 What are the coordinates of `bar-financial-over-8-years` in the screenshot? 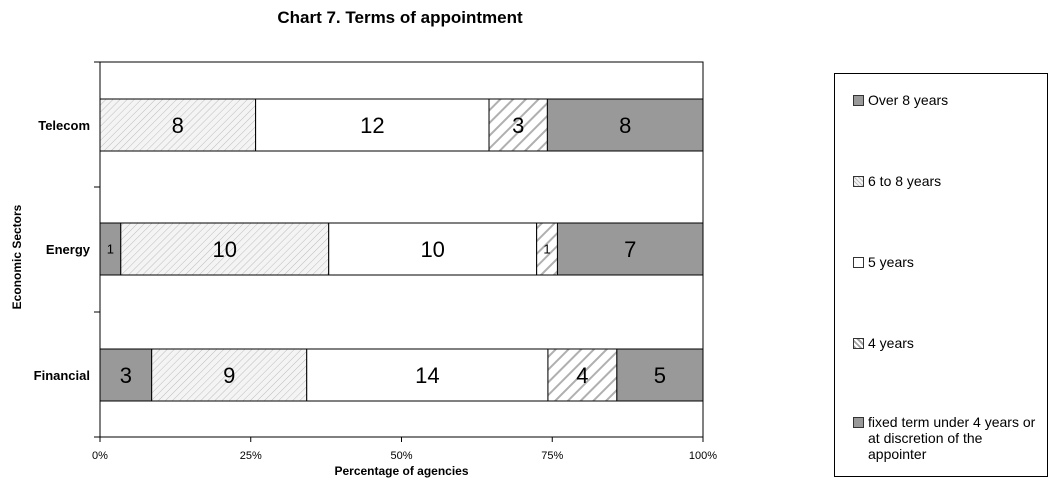 It's located at (660, 375).